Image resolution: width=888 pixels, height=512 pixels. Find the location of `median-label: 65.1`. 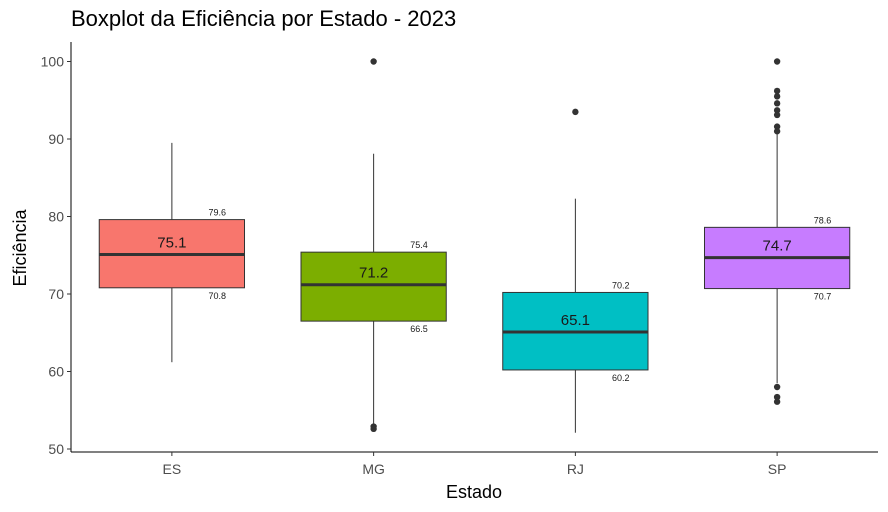

median-label: 65.1 is located at coordinates (575, 320).